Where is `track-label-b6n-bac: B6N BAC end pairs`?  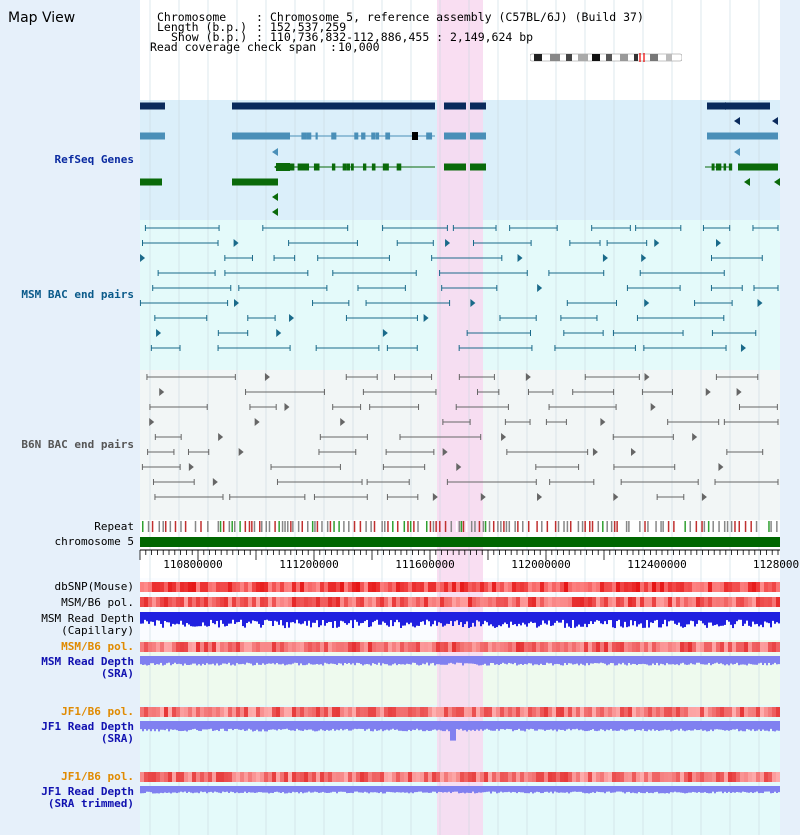 track-label-b6n-bac: B6N BAC end pairs is located at coordinates (77, 444).